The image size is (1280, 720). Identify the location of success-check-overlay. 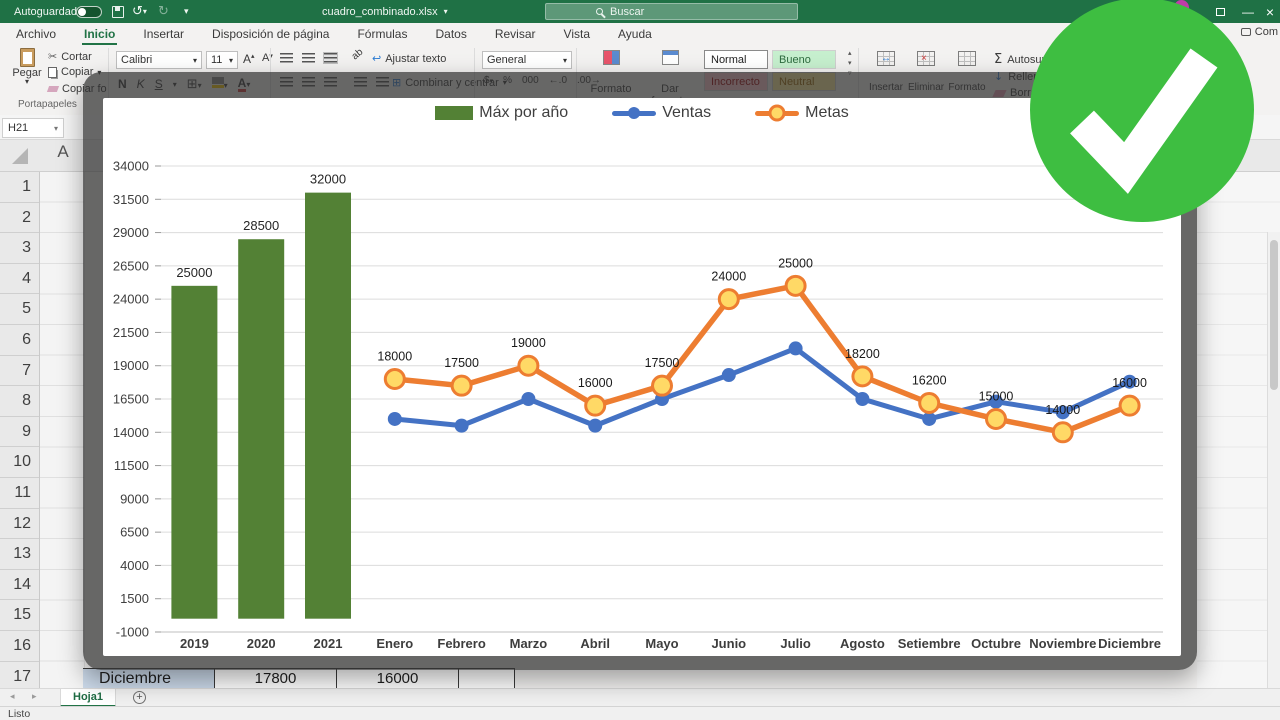
(1142, 111).